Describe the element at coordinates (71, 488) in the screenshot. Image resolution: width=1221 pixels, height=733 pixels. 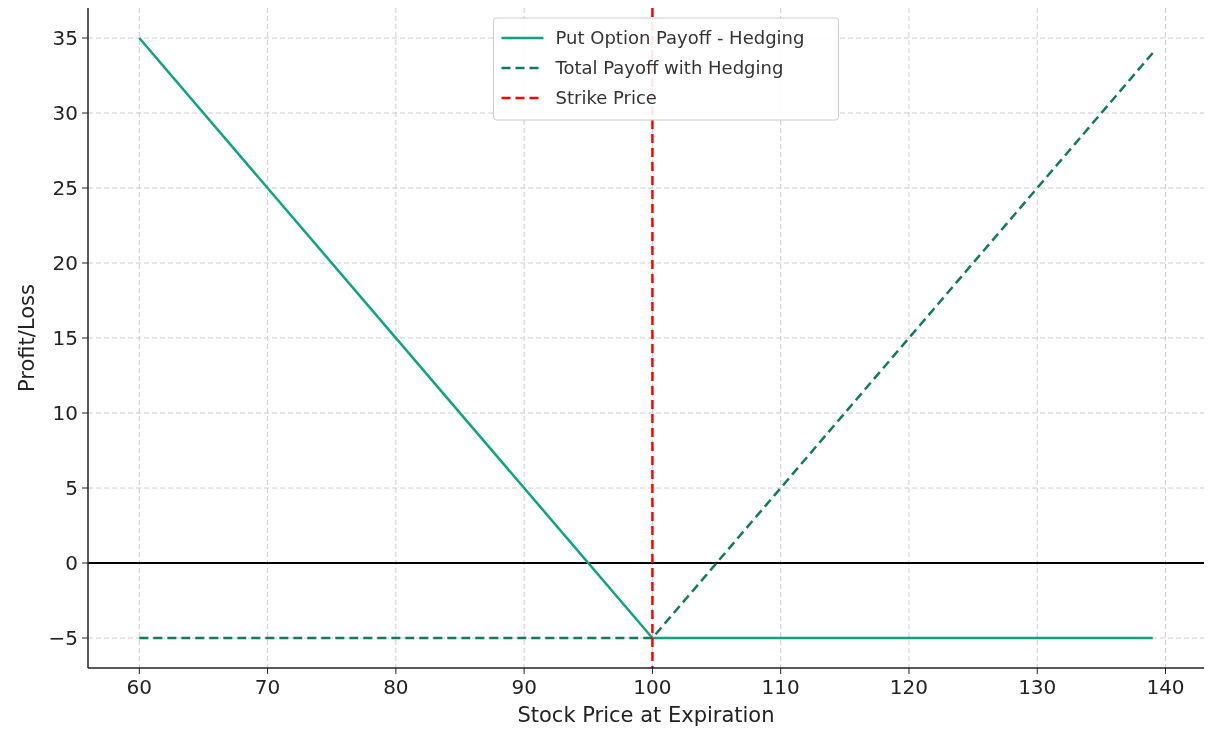
I see `y-tick-label: 5` at that location.